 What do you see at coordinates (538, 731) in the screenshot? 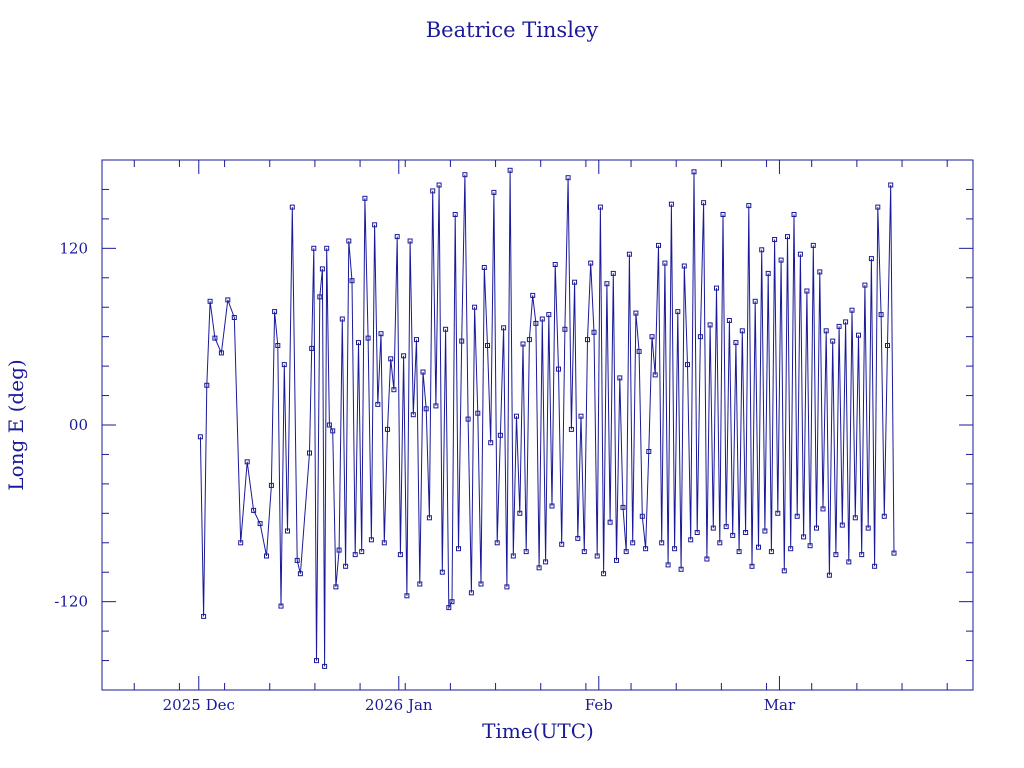
I see `x-axis-label: Time(UTC)` at bounding box center [538, 731].